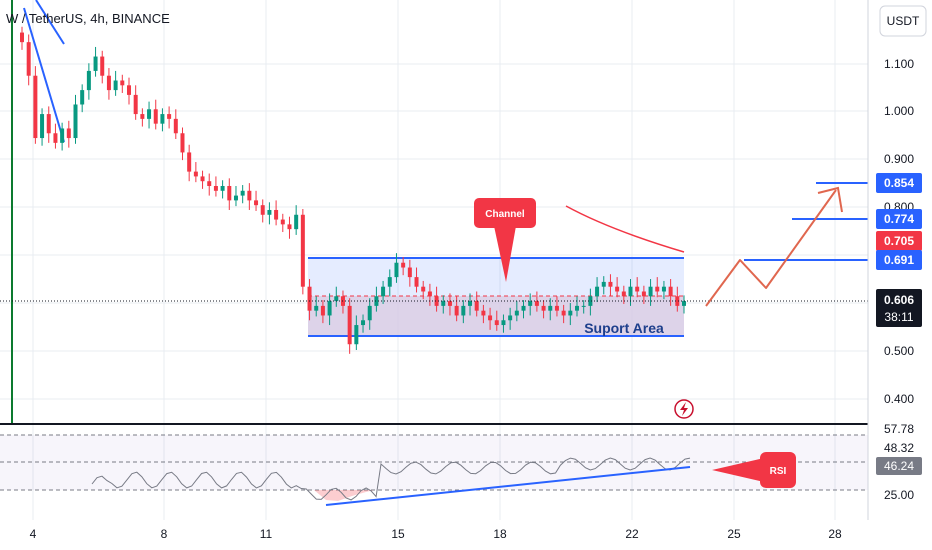 This screenshot has width=932, height=550. I want to click on time-tick: 18, so click(500, 534).